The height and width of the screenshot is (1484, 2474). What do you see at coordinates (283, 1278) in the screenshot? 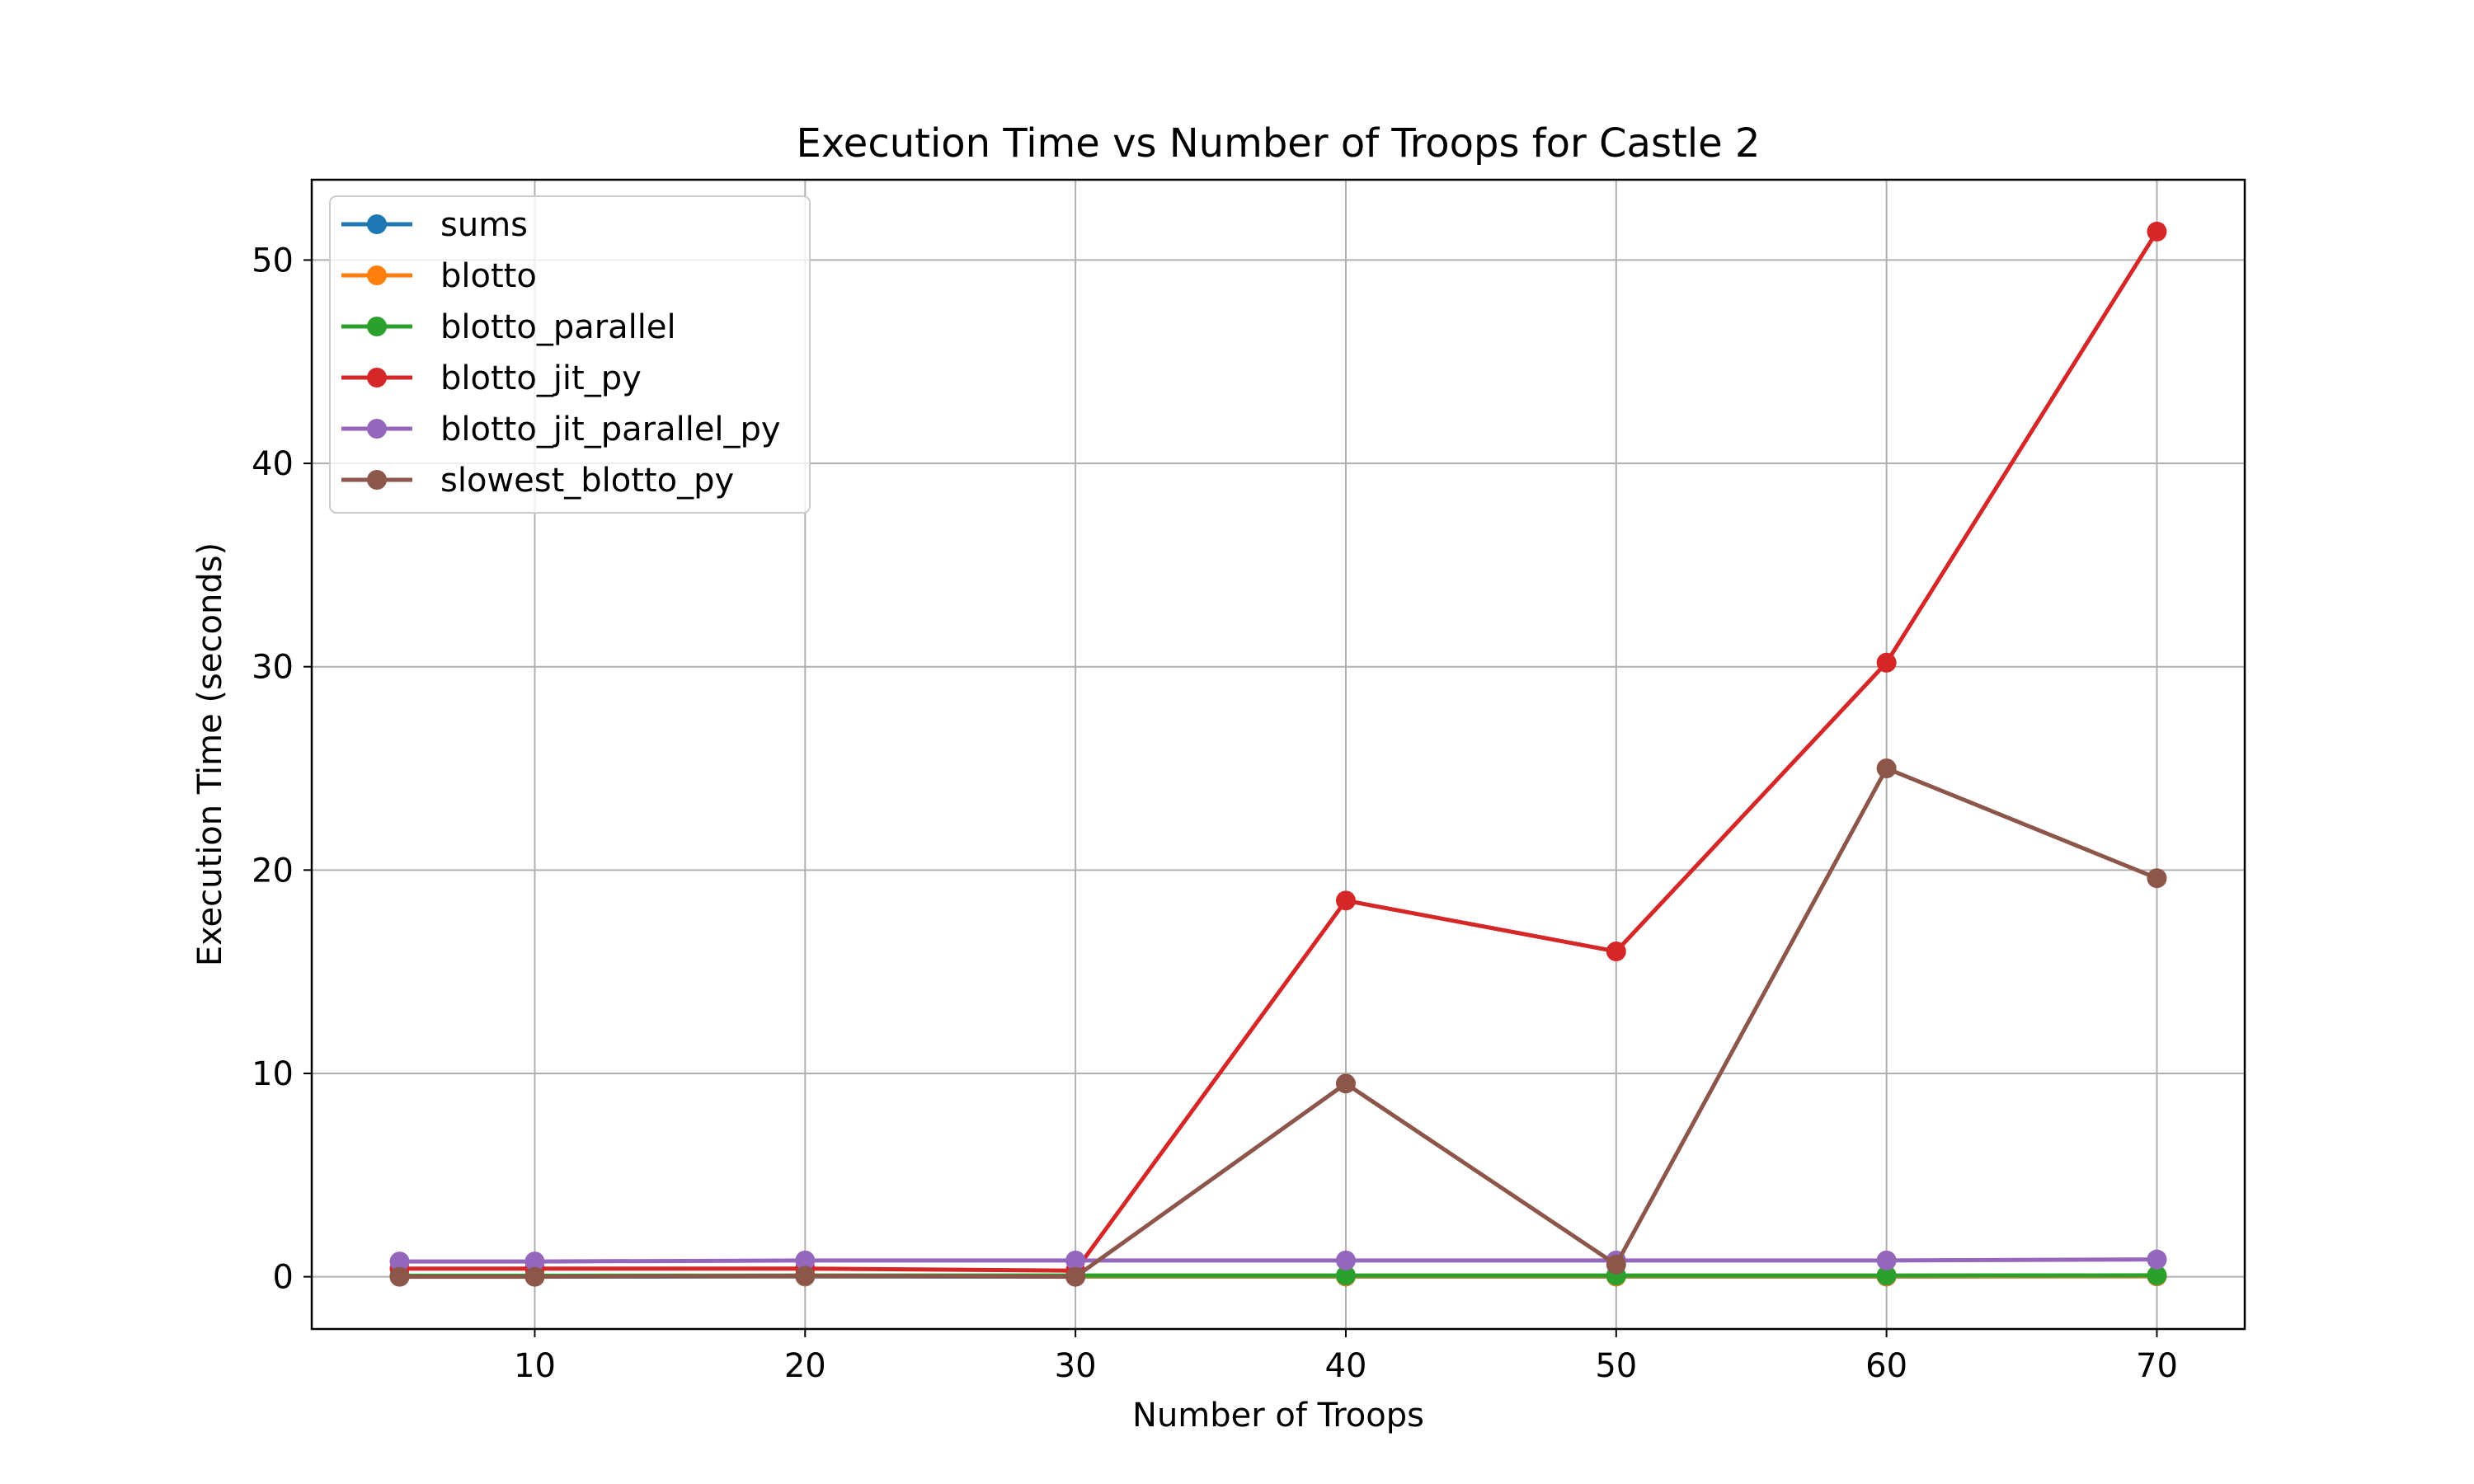
I see `y-tick-label: 0` at bounding box center [283, 1278].